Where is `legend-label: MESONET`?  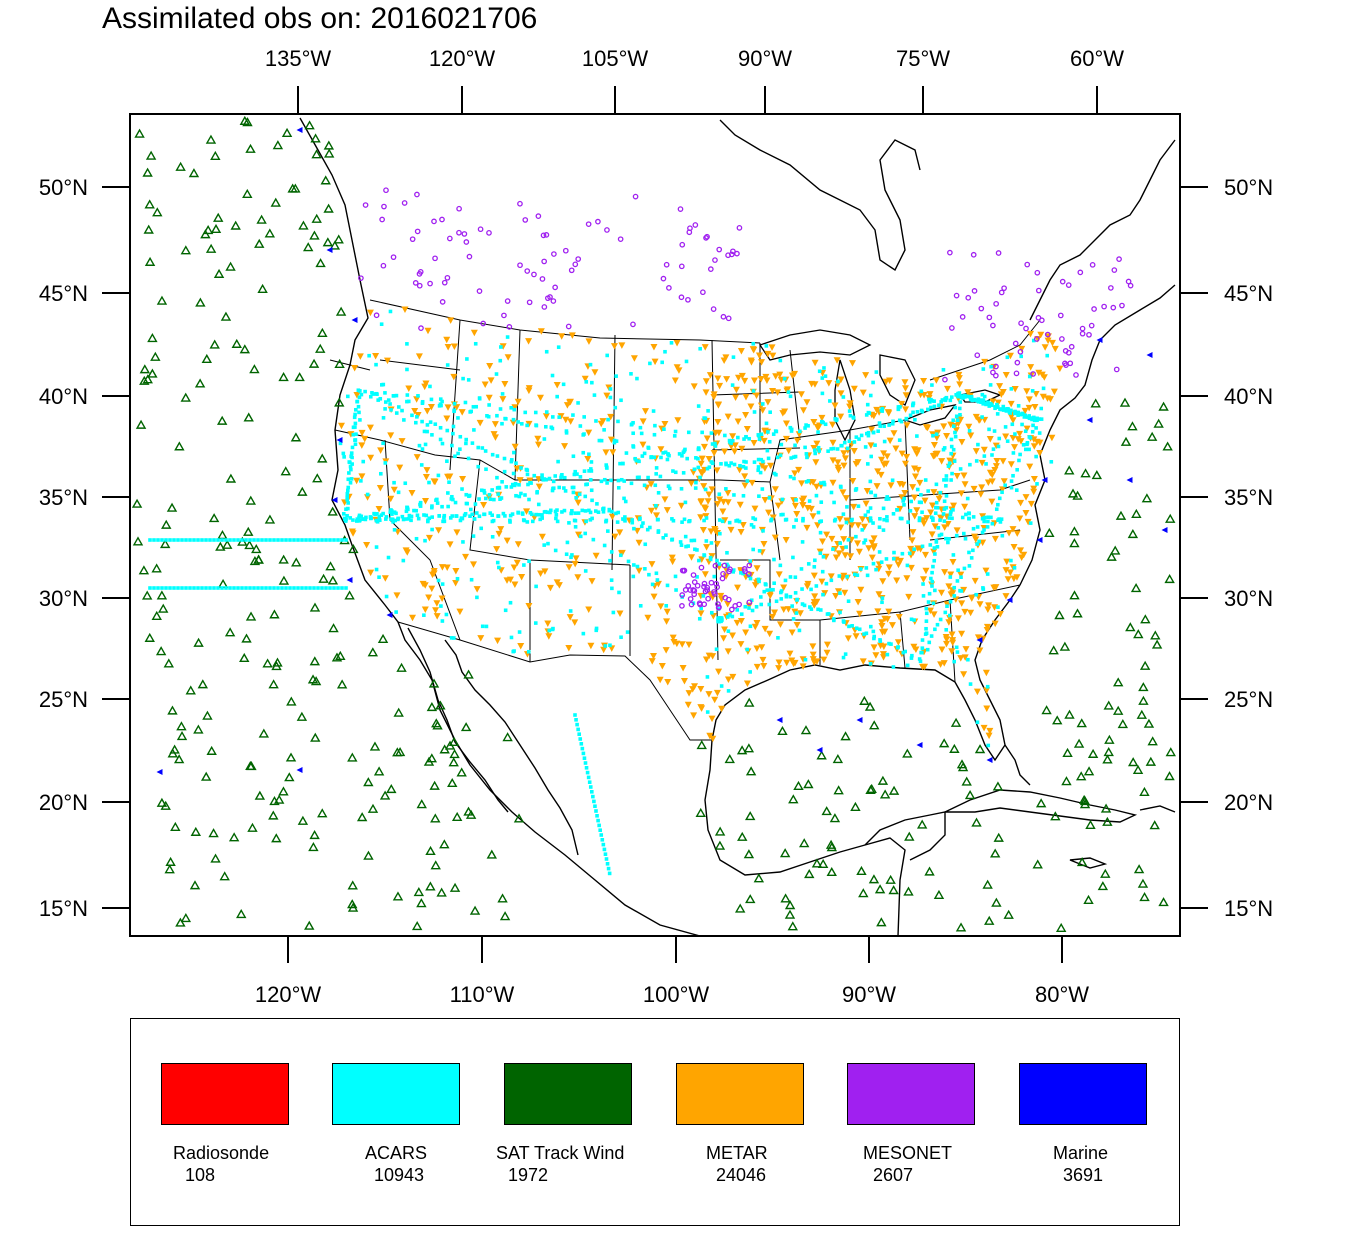 legend-label: MESONET is located at coordinates (908, 1153).